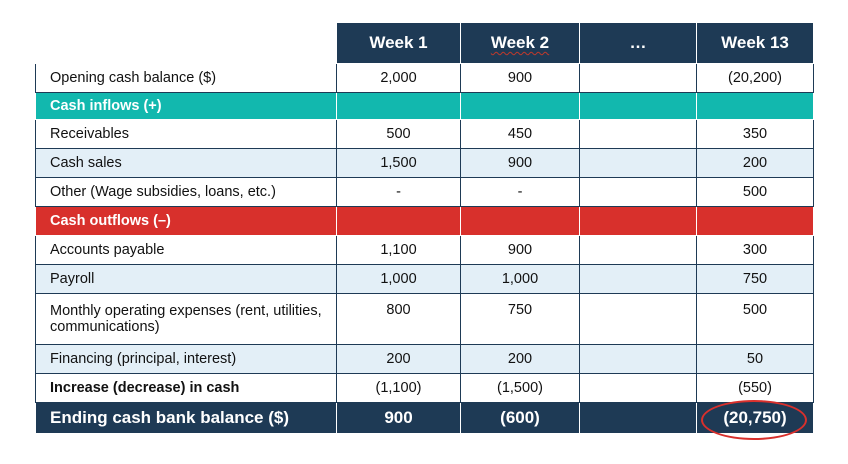 Image resolution: width=848 pixels, height=464 pixels. What do you see at coordinates (186, 163) in the screenshot?
I see `row-label: Cash sales` at bounding box center [186, 163].